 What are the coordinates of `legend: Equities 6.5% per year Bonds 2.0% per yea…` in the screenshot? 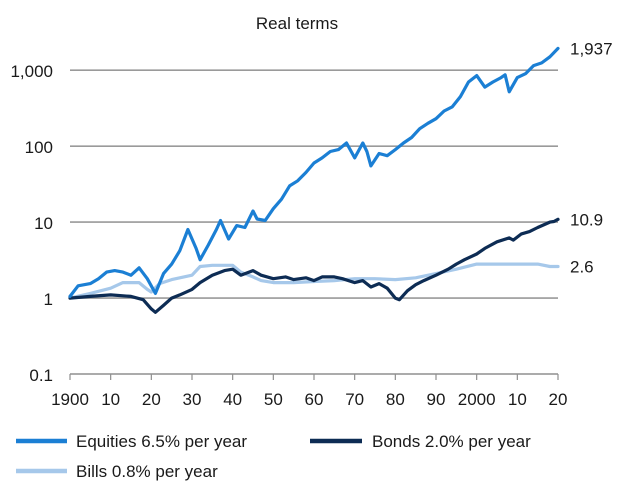 It's located at (273, 456).